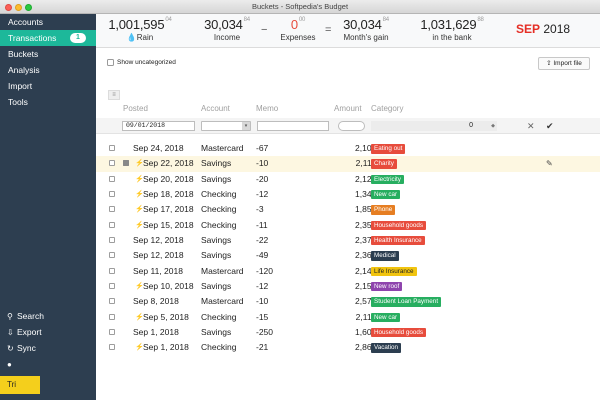 The height and width of the screenshot is (400, 600). Describe the element at coordinates (20, 86) in the screenshot. I see `sidebar-item-label: Import` at that location.